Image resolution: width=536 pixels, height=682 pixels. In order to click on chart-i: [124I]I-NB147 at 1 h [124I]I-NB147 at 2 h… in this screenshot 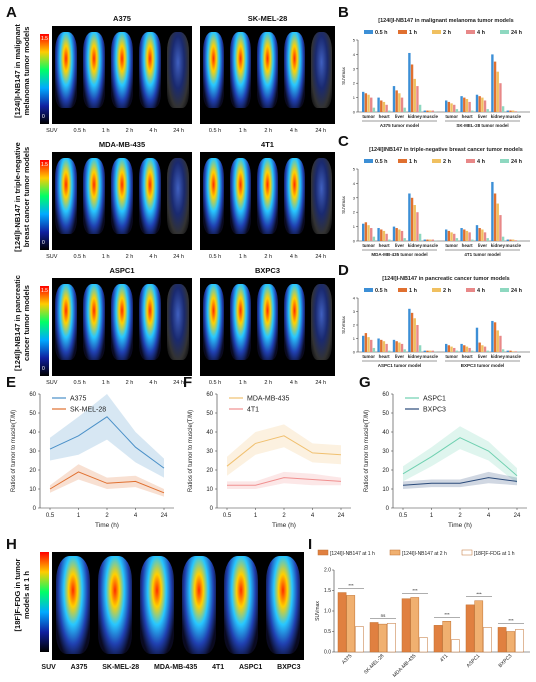, I will do `click(422, 614)`.